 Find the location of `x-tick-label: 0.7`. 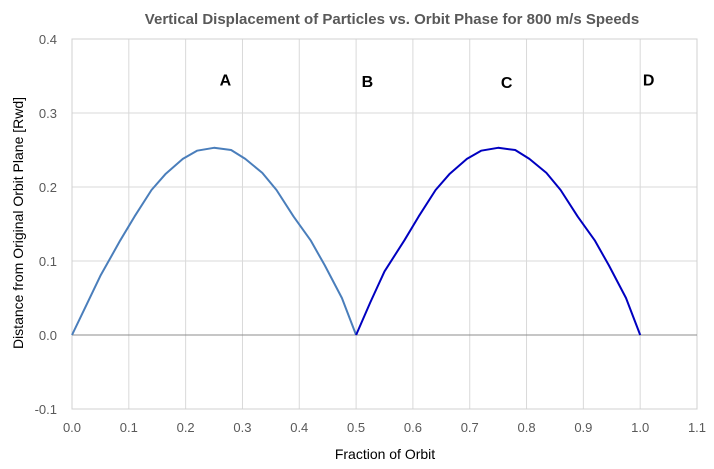

x-tick-label: 0.7 is located at coordinates (470, 427).